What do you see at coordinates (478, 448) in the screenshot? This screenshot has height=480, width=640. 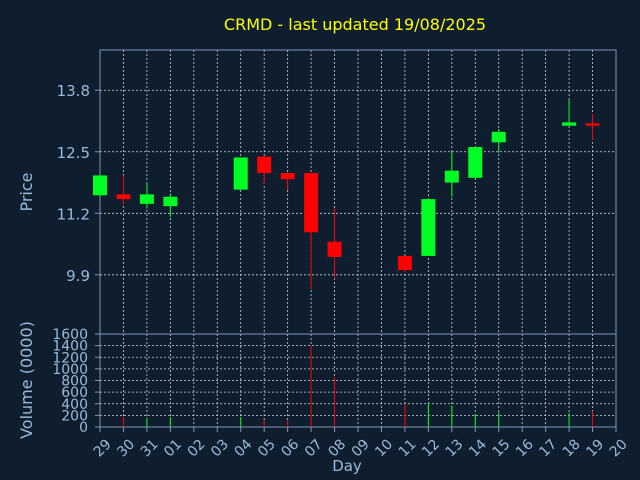 I see `x-tick-label: 14` at bounding box center [478, 448].